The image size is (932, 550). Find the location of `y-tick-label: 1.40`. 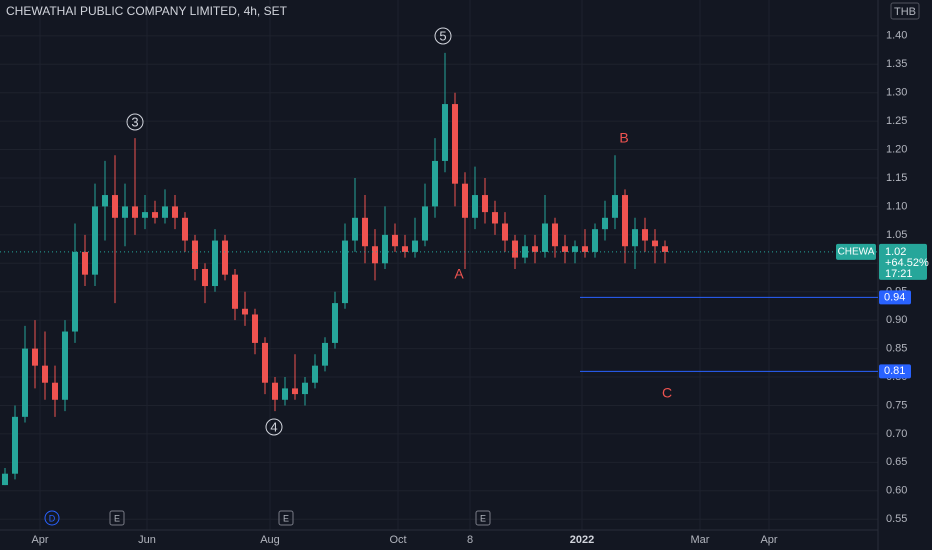

y-tick-label: 1.40 is located at coordinates (896, 36).